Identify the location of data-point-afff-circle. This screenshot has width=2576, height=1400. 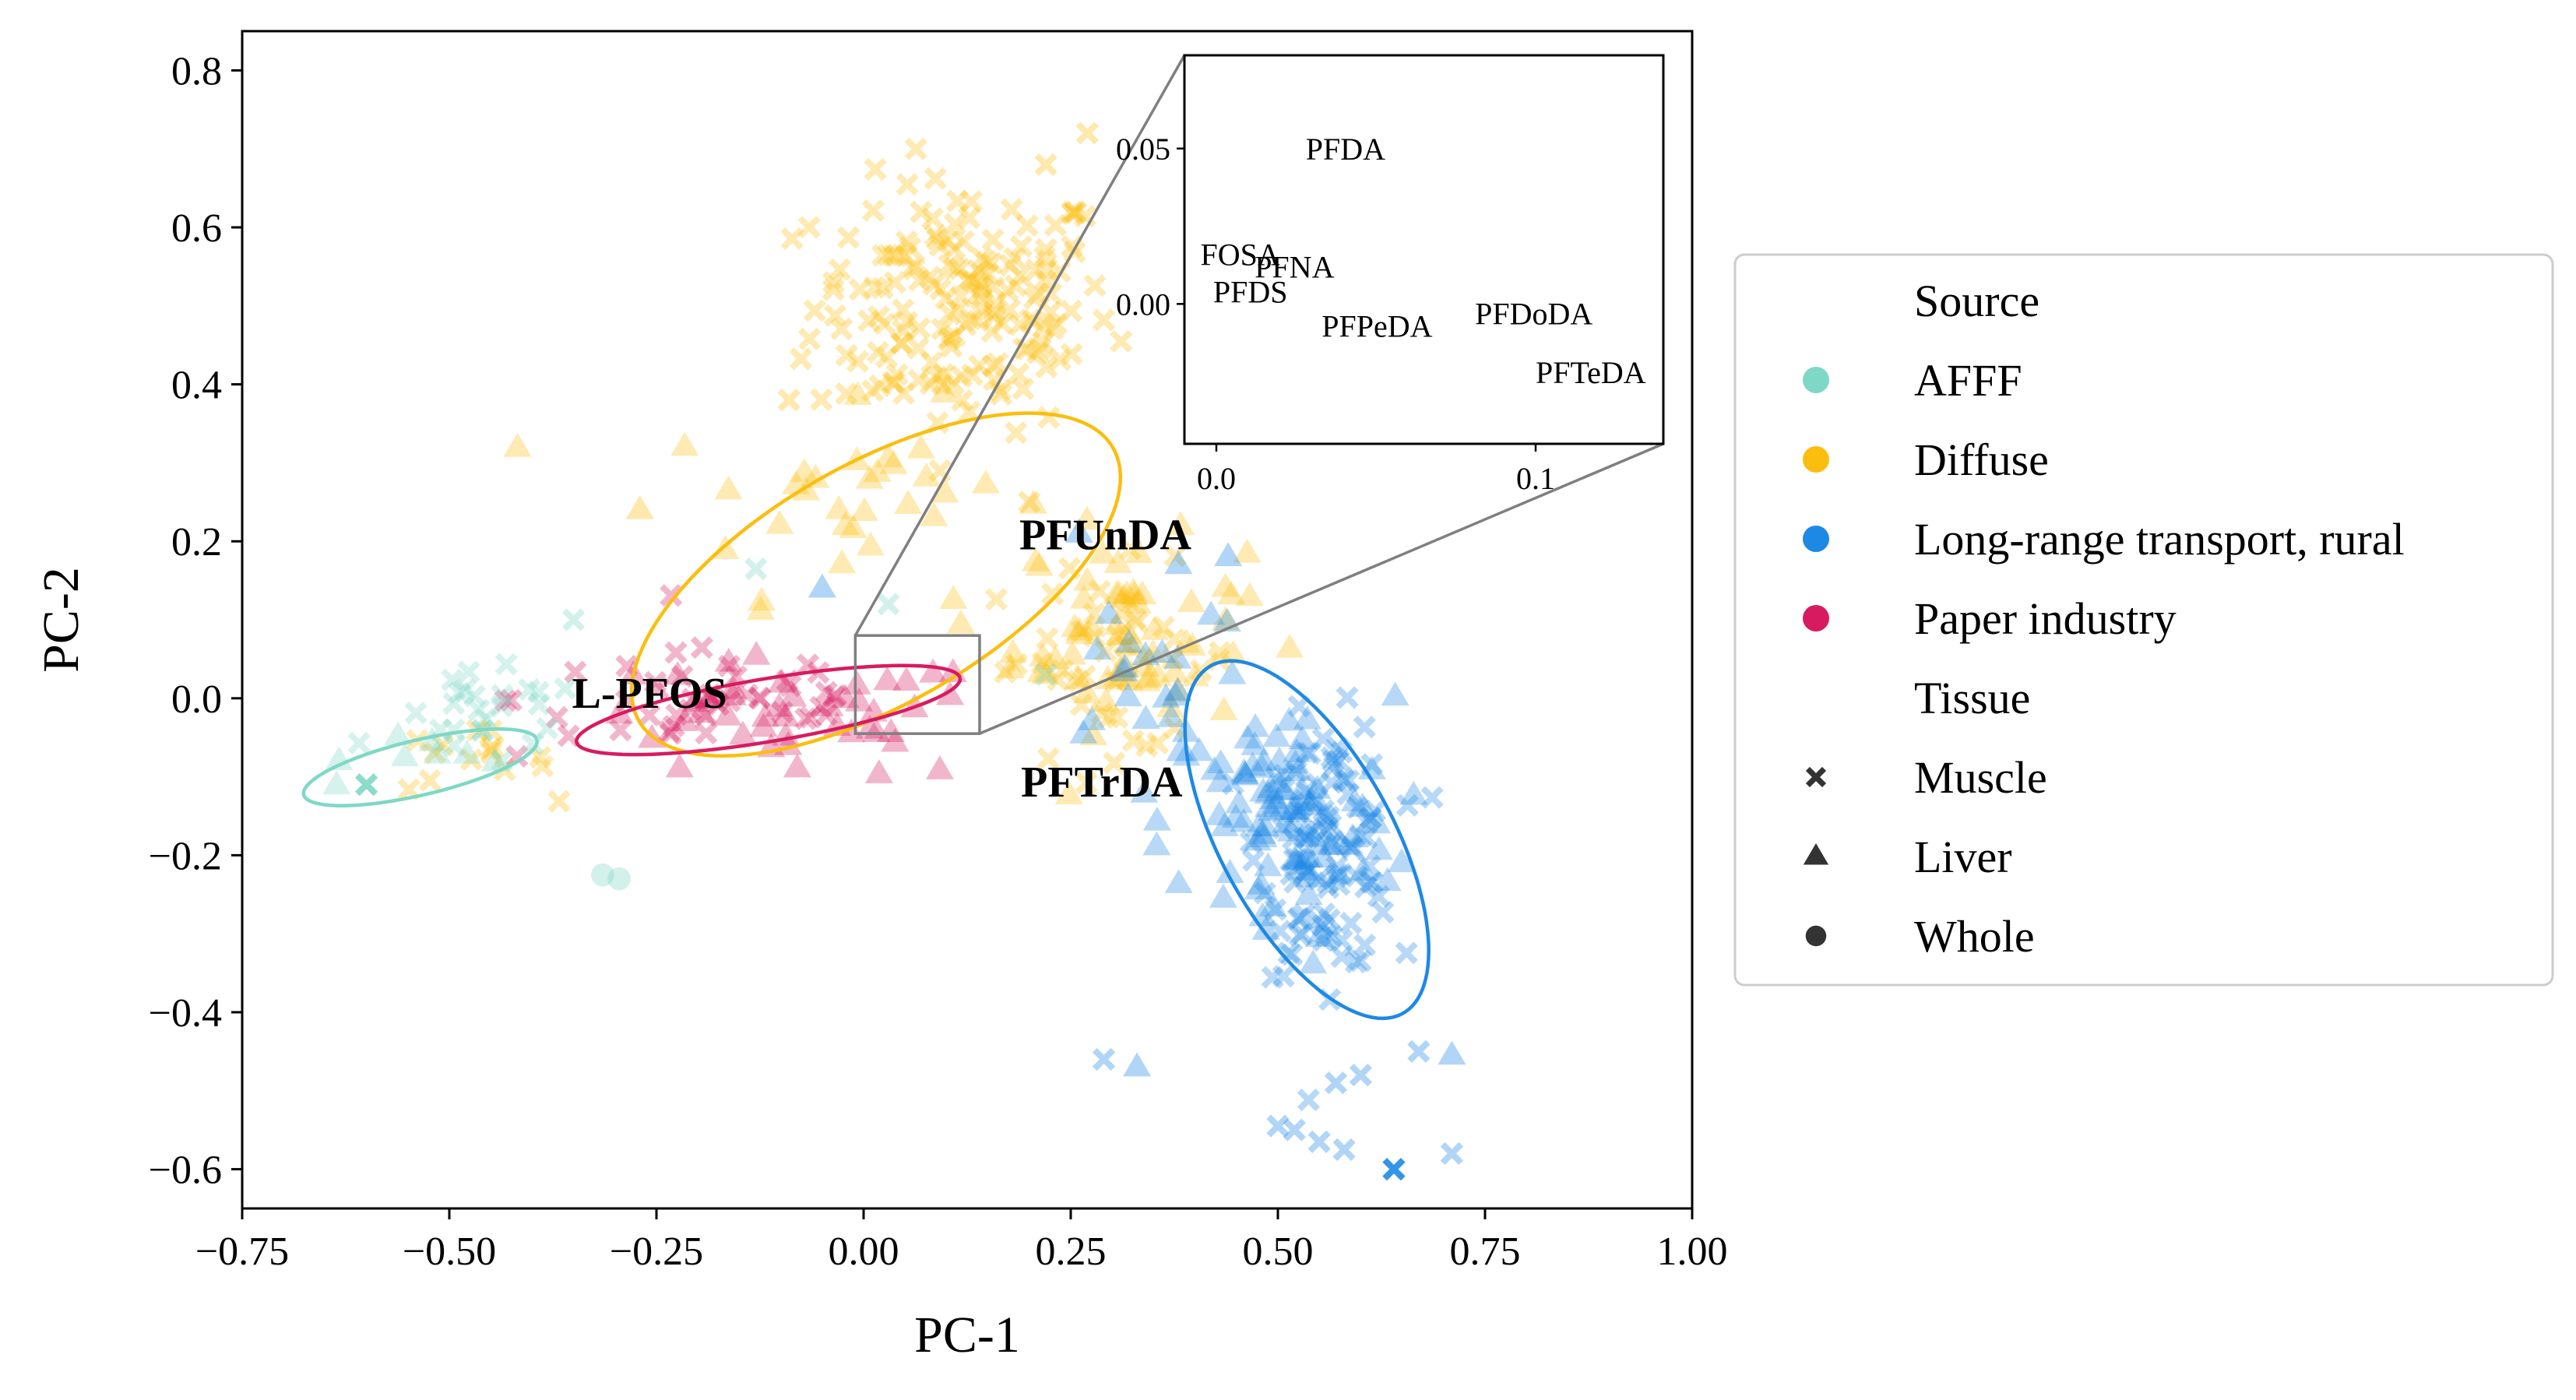
(602, 875).